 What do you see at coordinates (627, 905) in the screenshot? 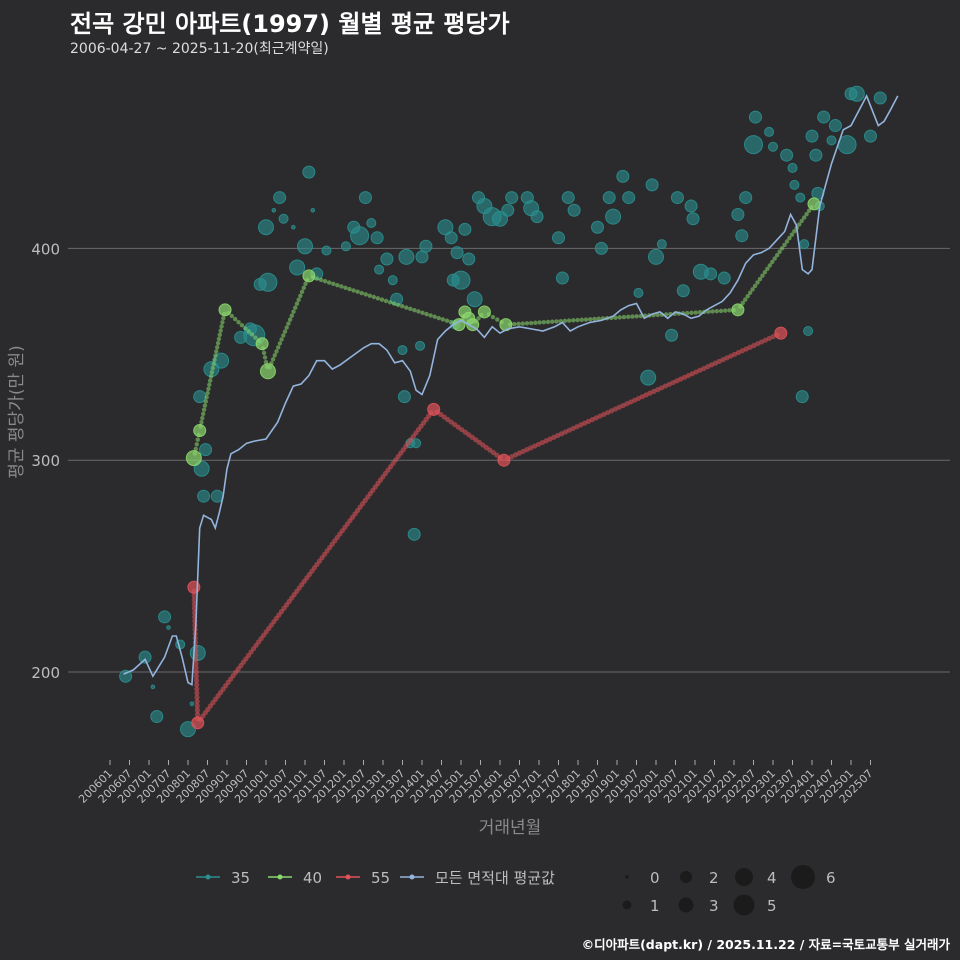
I see `size-key` at bounding box center [627, 905].